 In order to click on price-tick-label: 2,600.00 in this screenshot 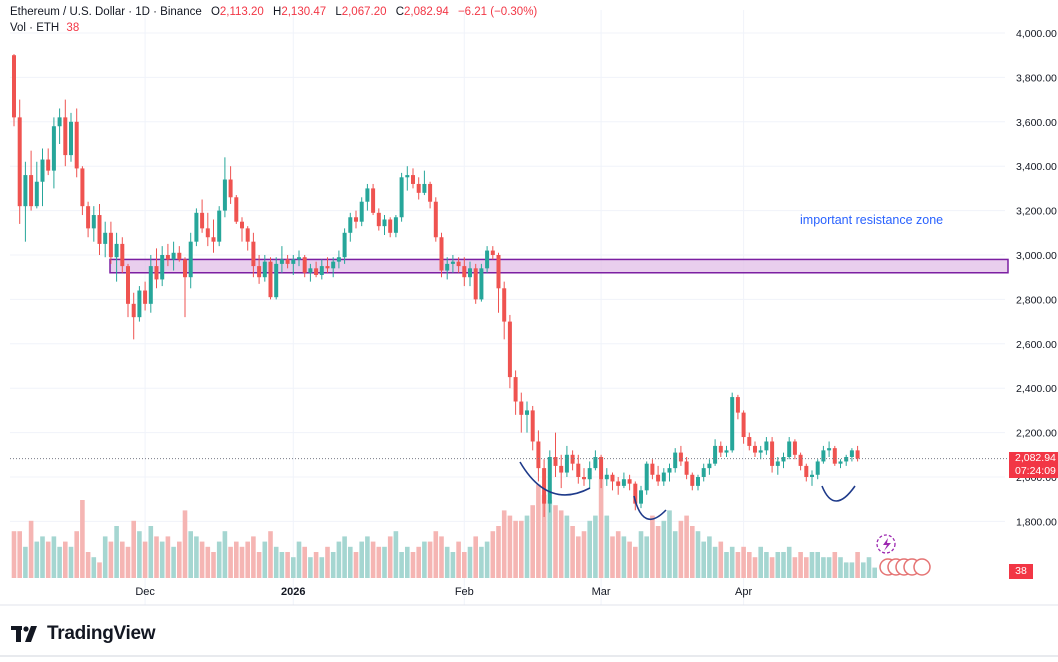, I will do `click(1036, 345)`.